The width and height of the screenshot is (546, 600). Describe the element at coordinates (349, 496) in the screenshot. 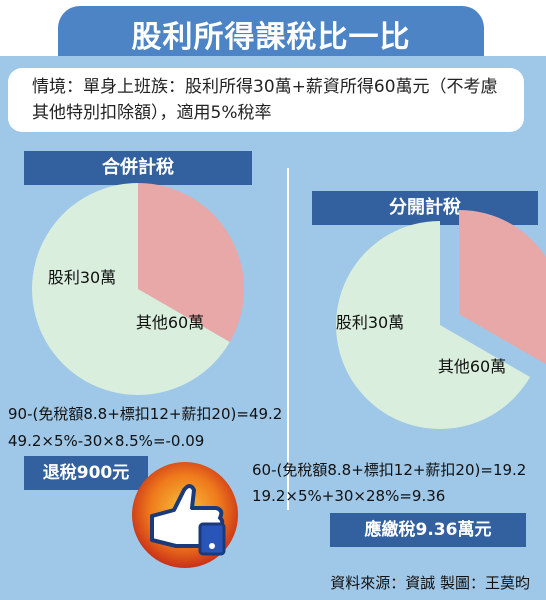

I see `separate-calc-line-2: 19.2×5%+30×28%=9.36` at that location.